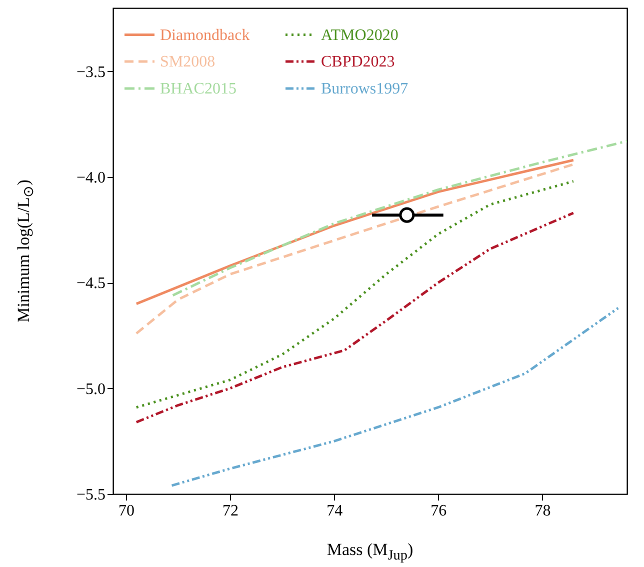  Describe the element at coordinates (542, 511) in the screenshot. I see `x-tick-label: 78` at that location.